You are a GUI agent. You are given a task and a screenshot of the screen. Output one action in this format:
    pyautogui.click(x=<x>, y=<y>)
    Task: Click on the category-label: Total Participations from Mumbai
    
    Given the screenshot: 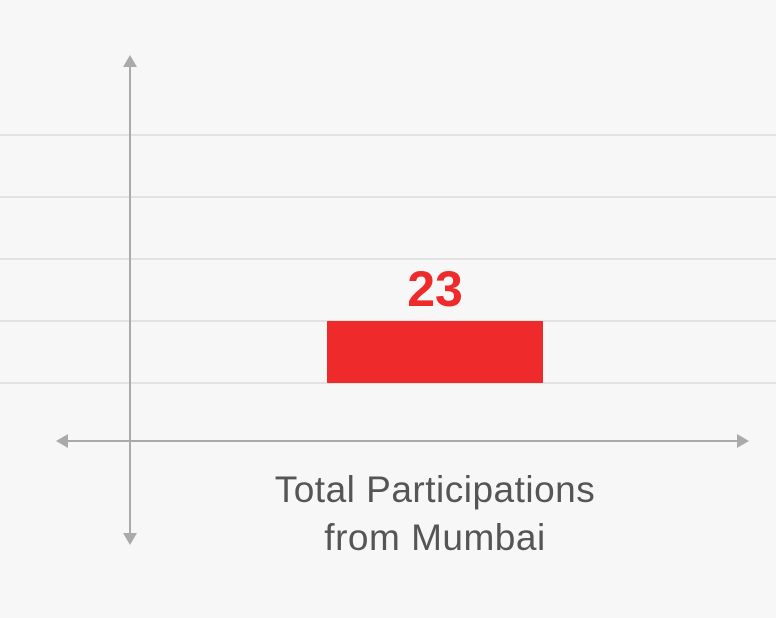 What is the action you would take?
    pyautogui.click(x=435, y=513)
    